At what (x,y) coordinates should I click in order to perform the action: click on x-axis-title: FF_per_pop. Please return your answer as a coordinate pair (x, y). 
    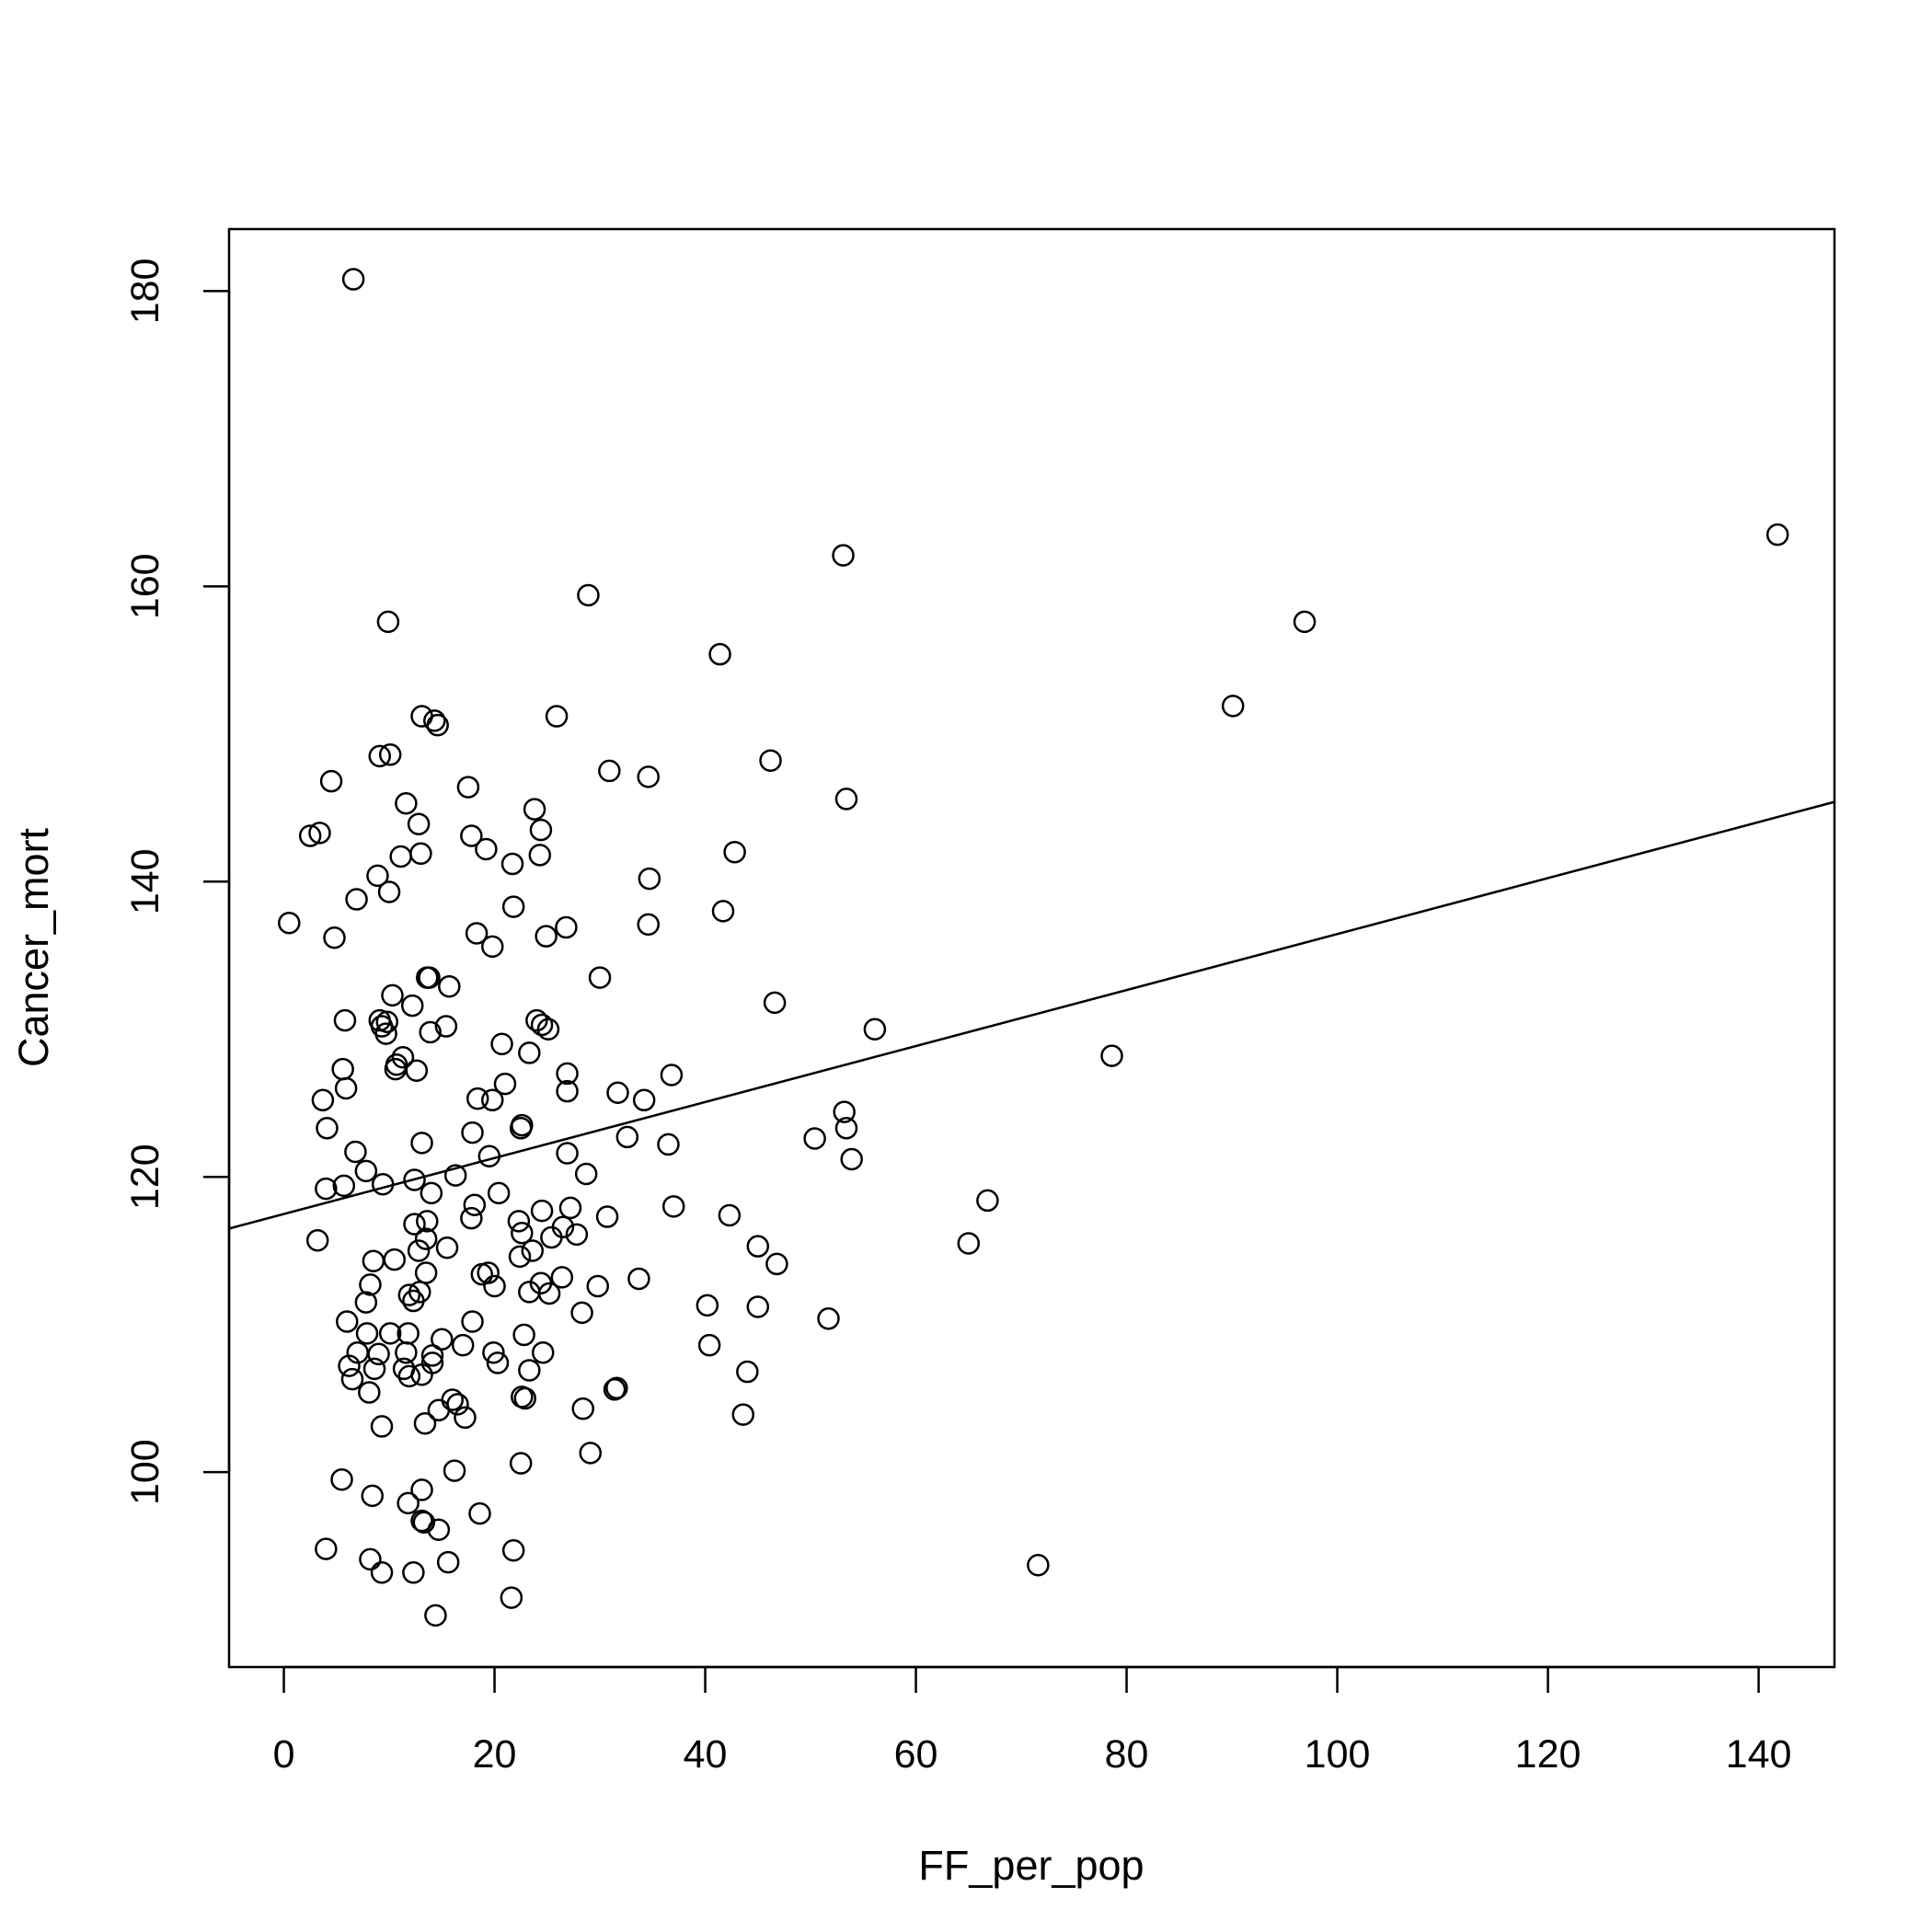
    Looking at the image, I should click on (1031, 1865).